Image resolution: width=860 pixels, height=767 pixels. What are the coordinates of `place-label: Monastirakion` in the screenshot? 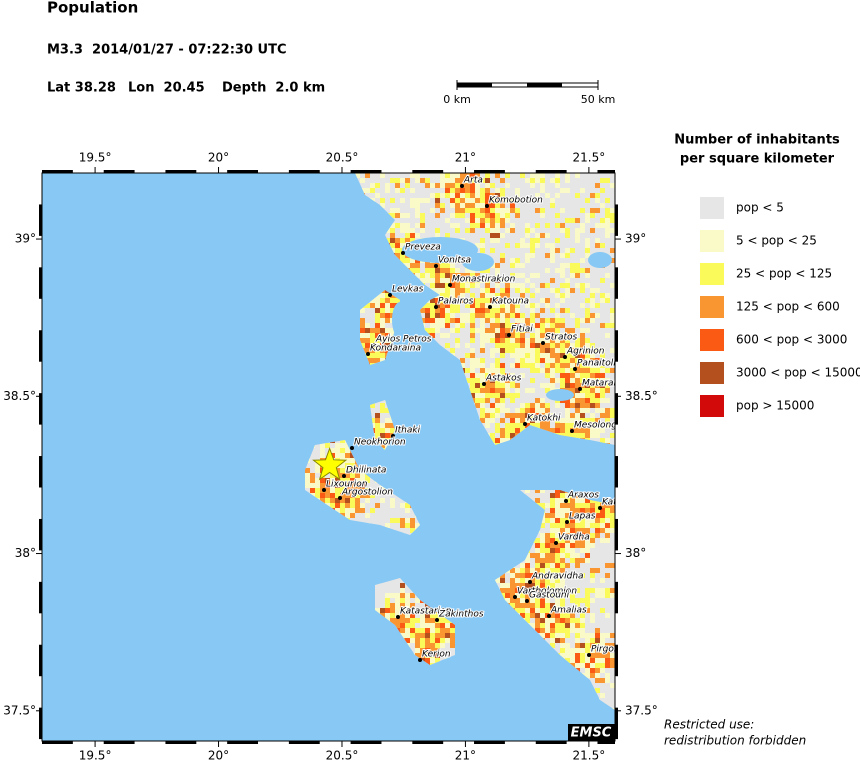 It's located at (484, 280).